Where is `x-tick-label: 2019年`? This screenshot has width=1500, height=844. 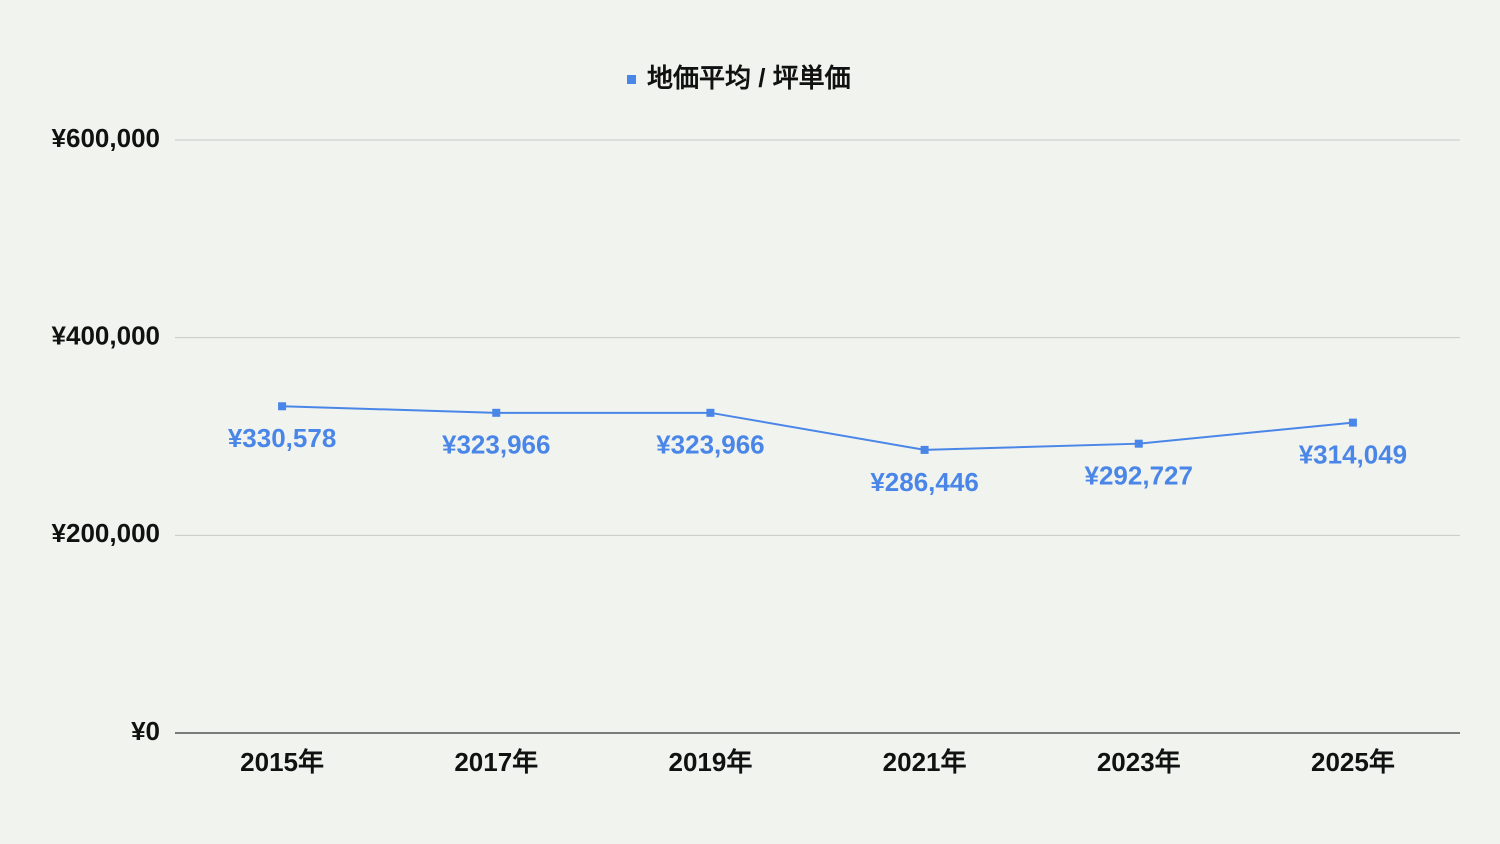
x-tick-label: 2019年 is located at coordinates (710, 762).